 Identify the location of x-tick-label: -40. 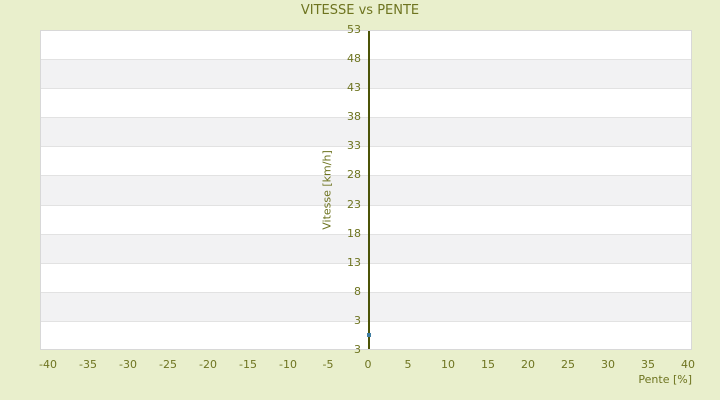
(48, 364).